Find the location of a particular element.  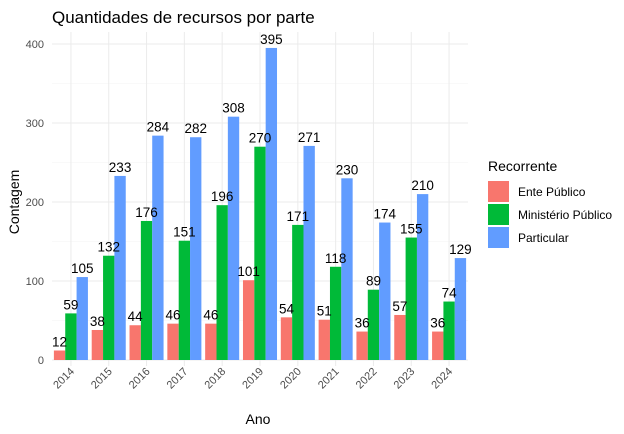

y-tick-label: 100 is located at coordinates (35, 282).